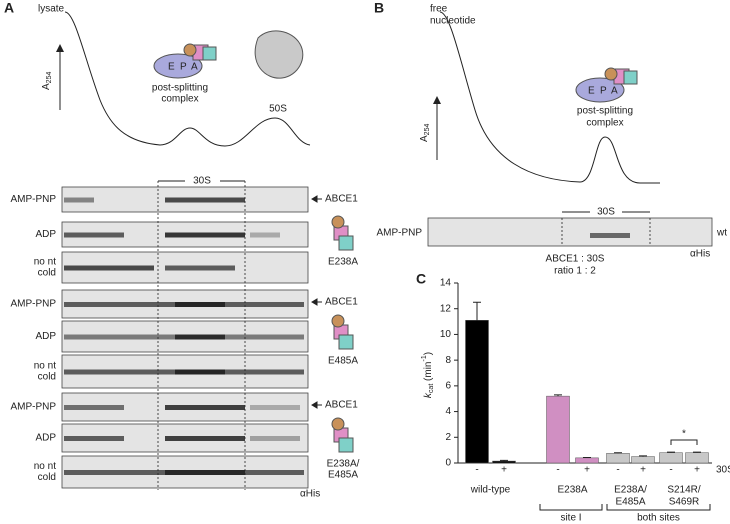 This screenshot has height=524, width=730. What do you see at coordinates (684, 442) in the screenshot?
I see `significance-bracket` at bounding box center [684, 442].